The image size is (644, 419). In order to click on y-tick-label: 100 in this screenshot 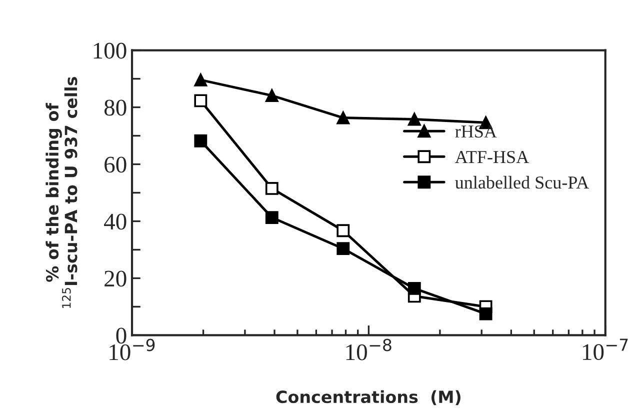, I will do `click(110, 50)`.